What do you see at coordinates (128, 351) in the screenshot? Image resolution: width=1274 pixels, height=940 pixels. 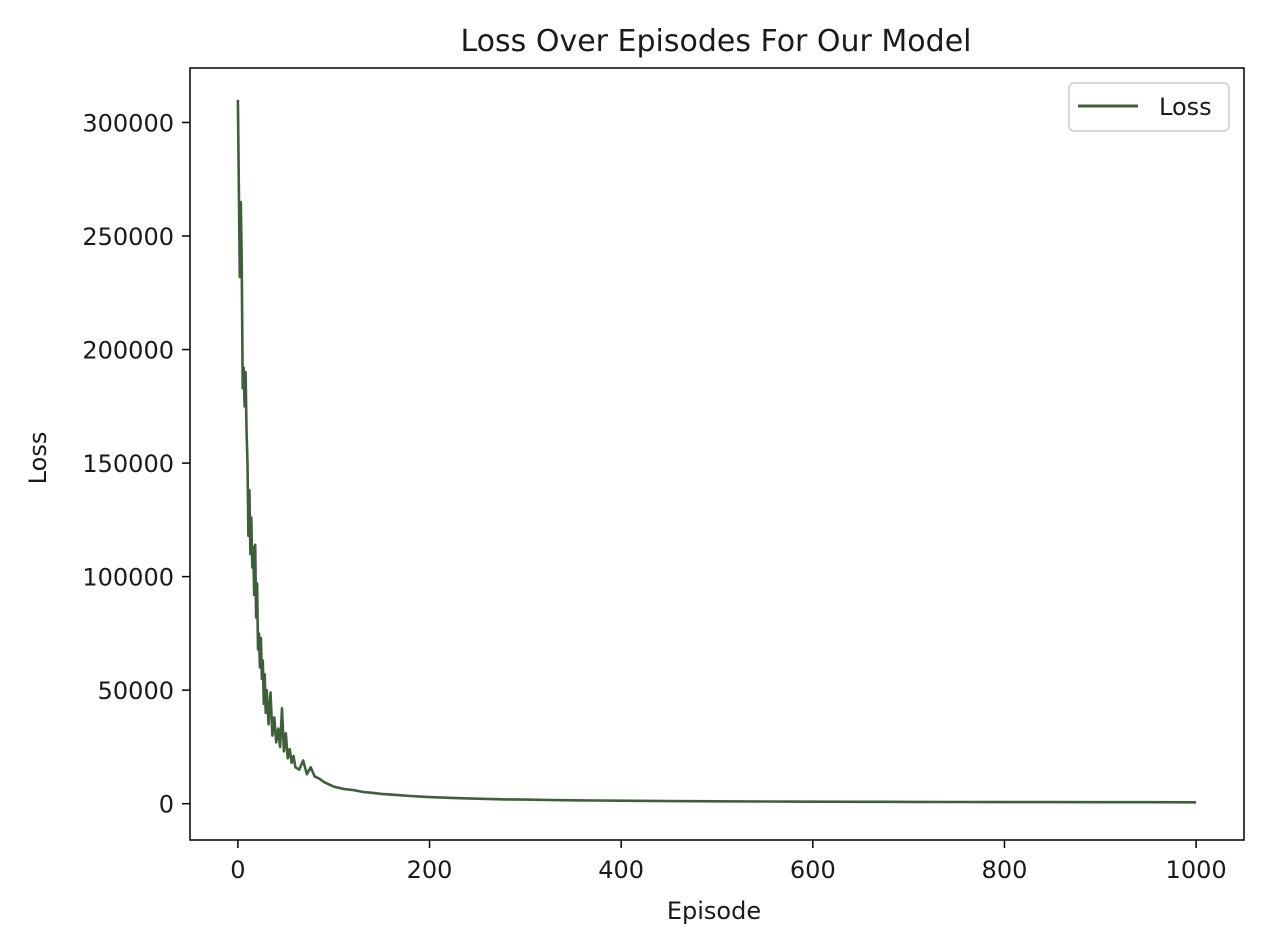 I see `y-tick-label: 200000` at bounding box center [128, 351].